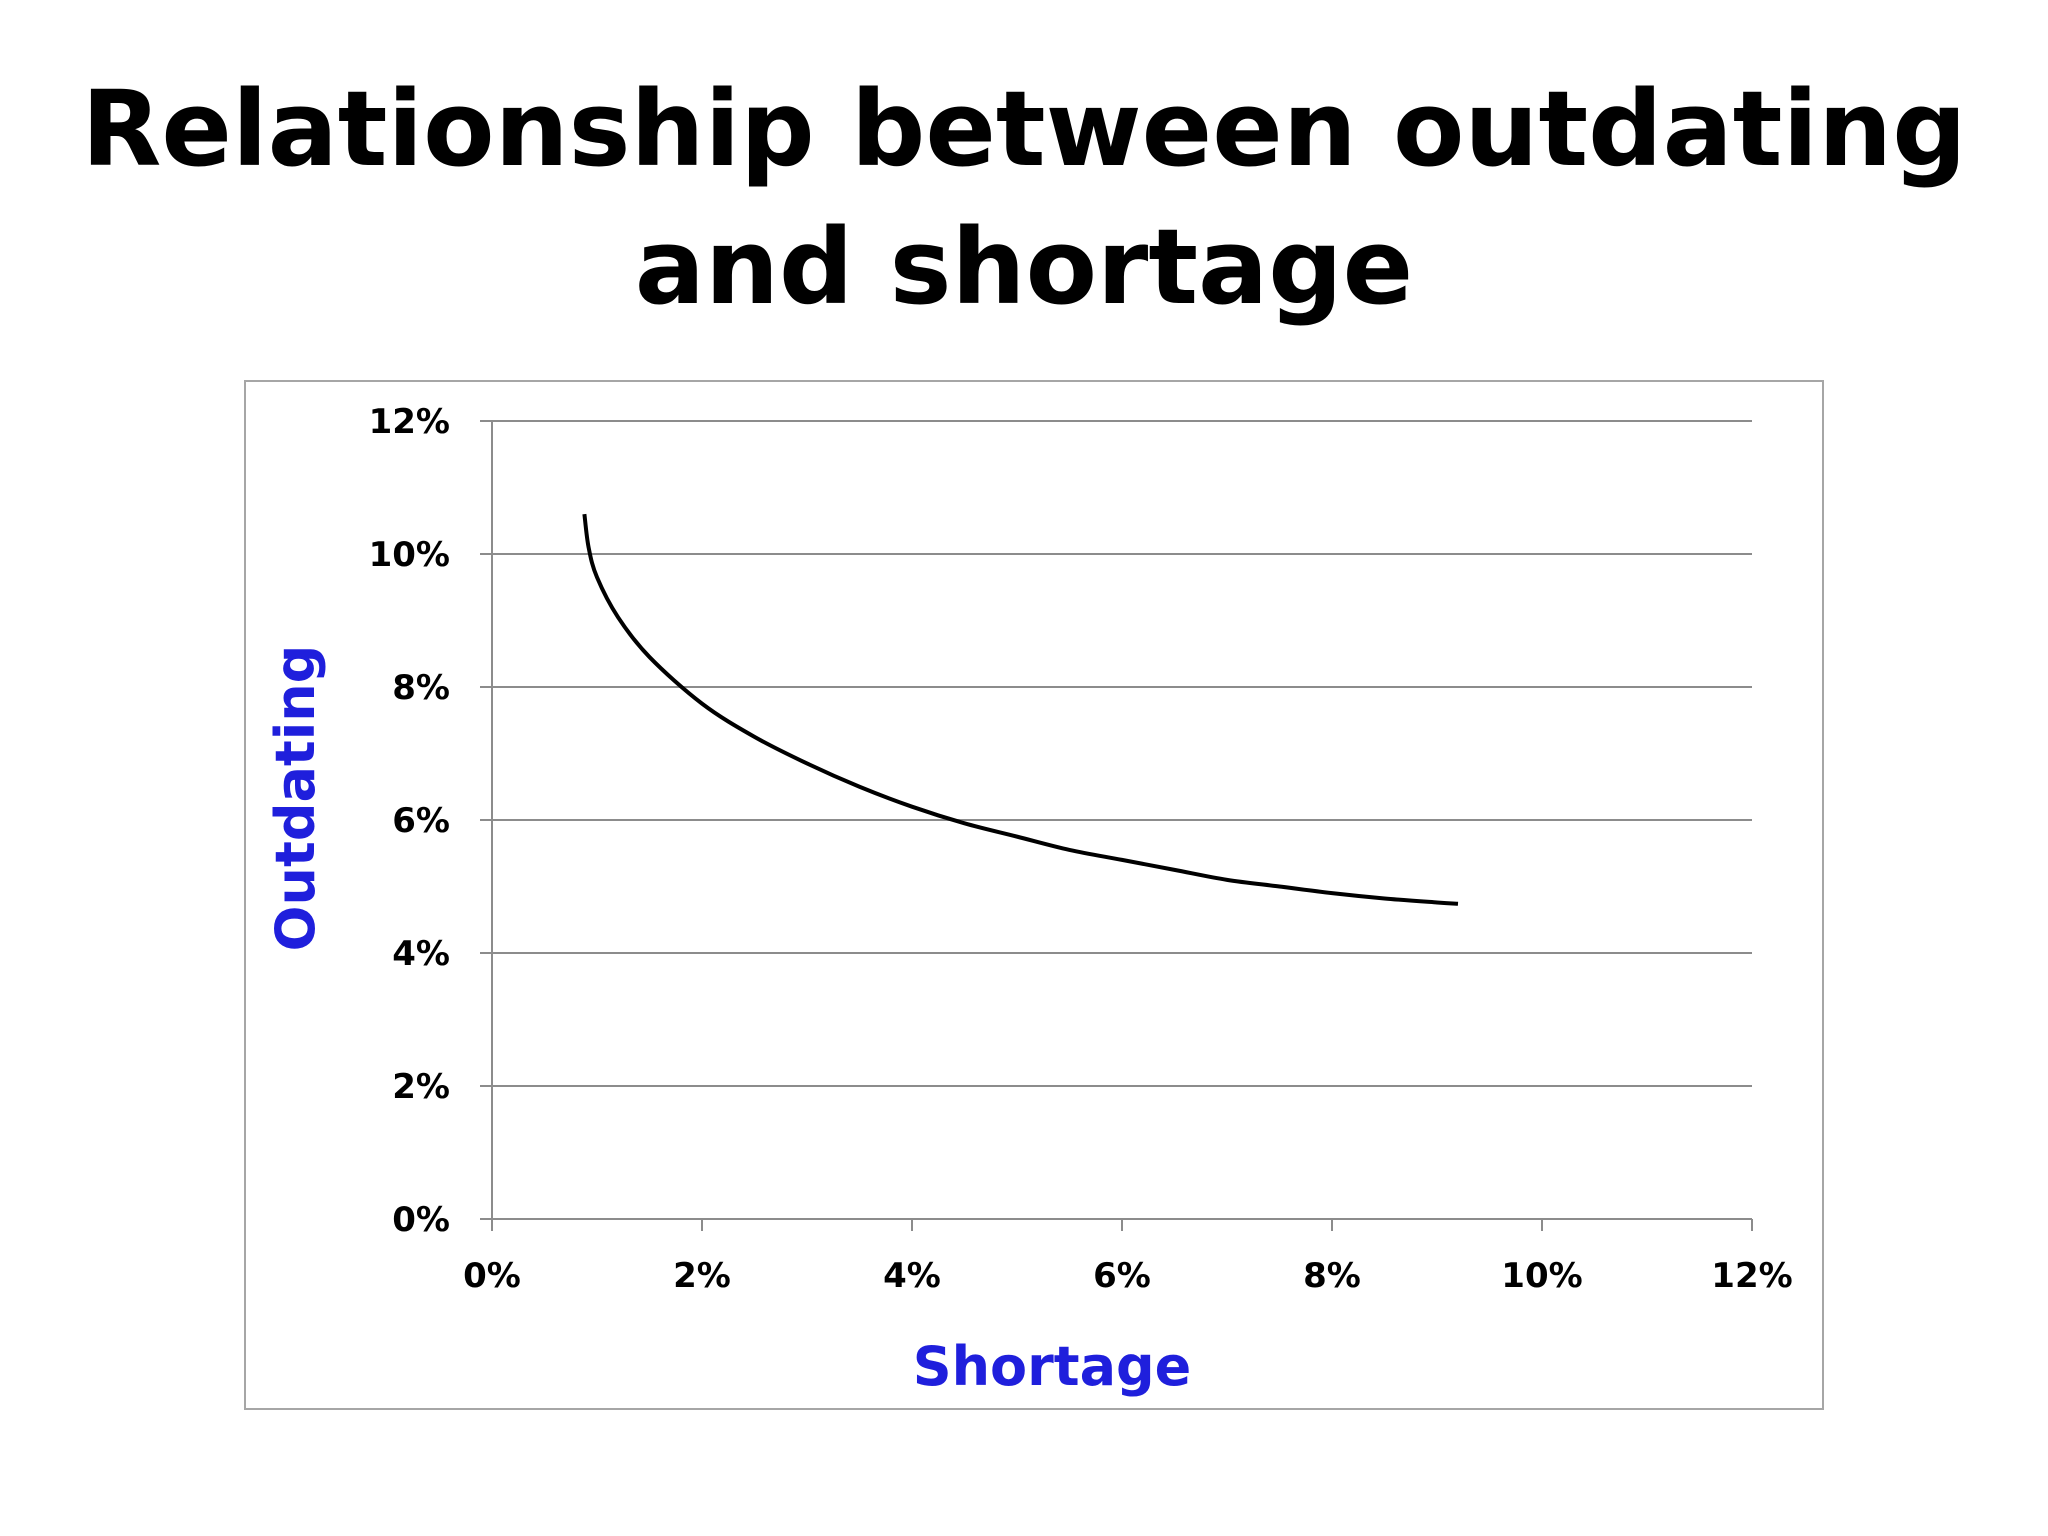 The height and width of the screenshot is (1536, 2048). What do you see at coordinates (421, 688) in the screenshot?
I see `y-tick-label: 8%` at bounding box center [421, 688].